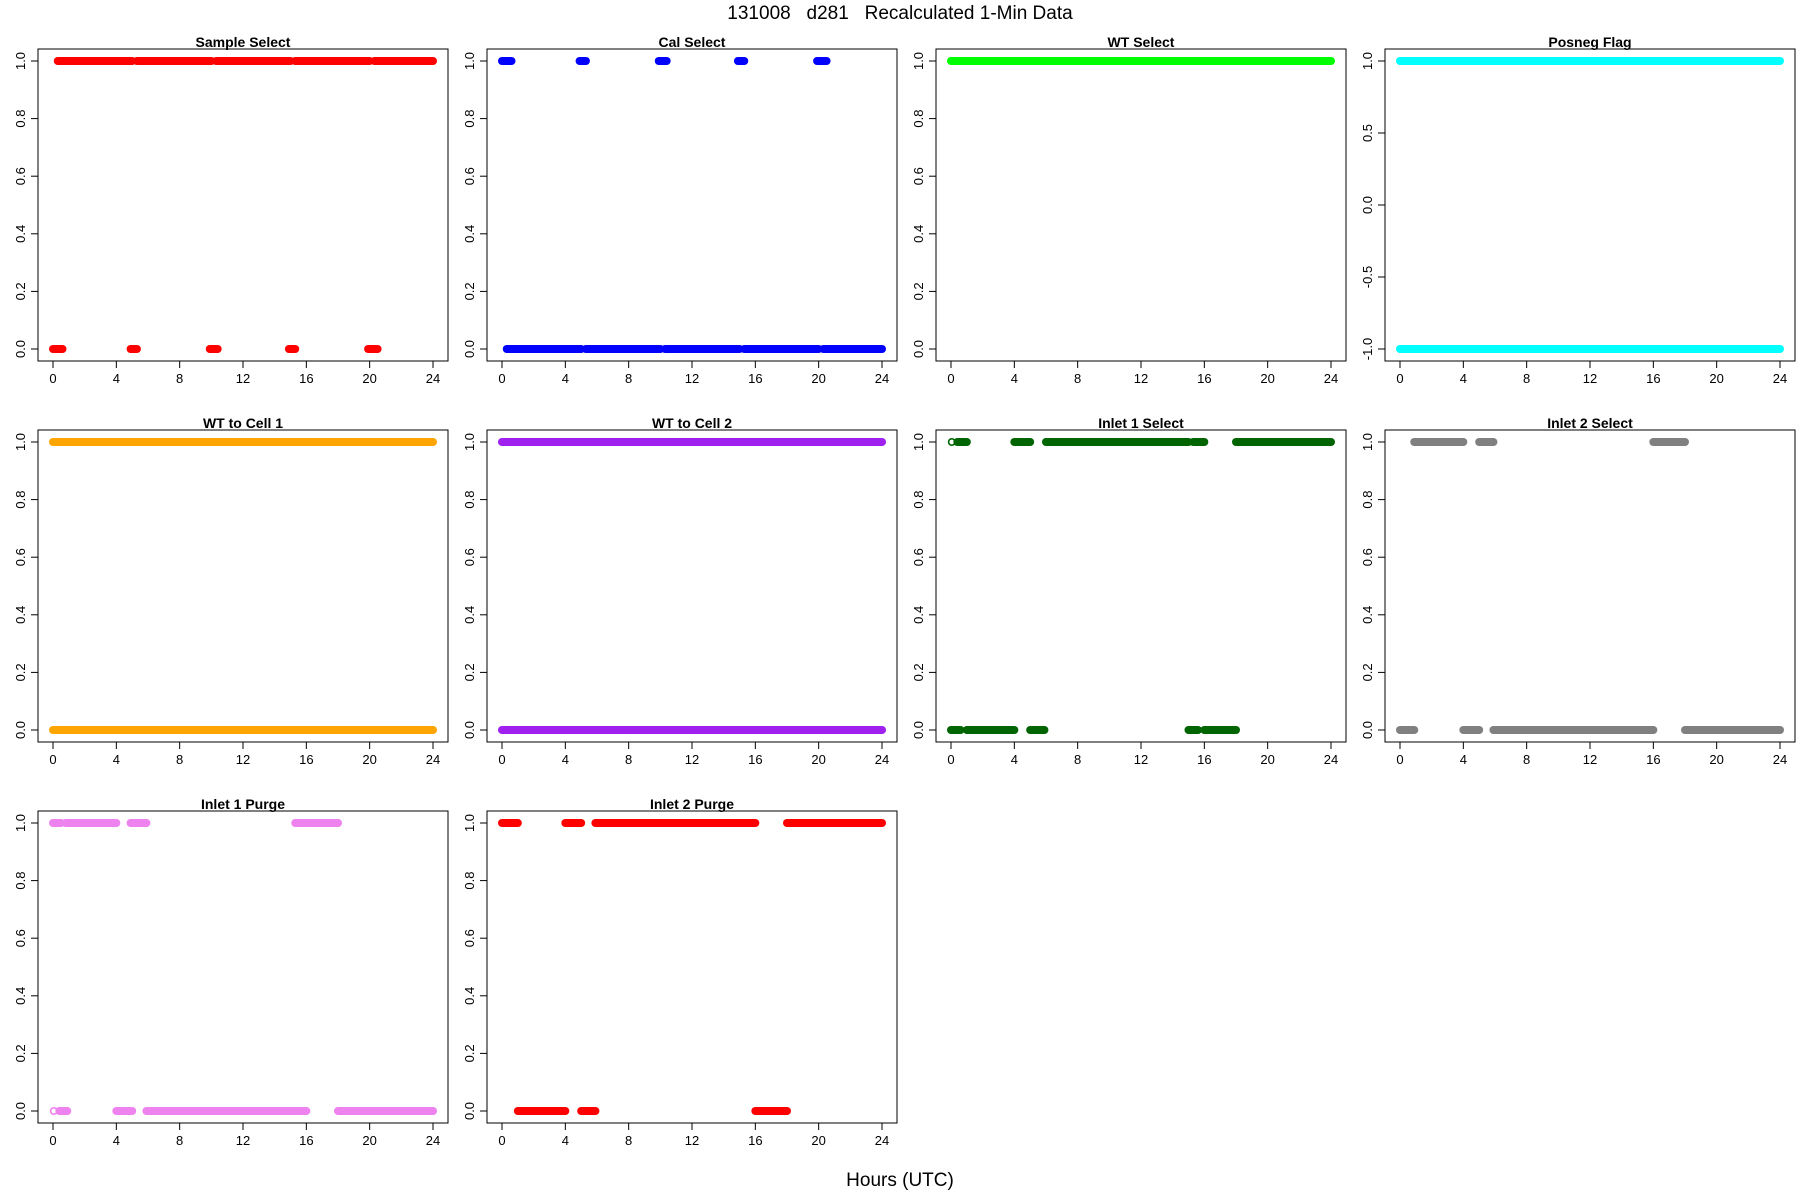  Describe the element at coordinates (1578, 210) in the screenshot. I see `panel: Posneg Flag 0 4 8 12 16 20 24 -1.0 -0.5 0.0 0.5 1.0` at that location.